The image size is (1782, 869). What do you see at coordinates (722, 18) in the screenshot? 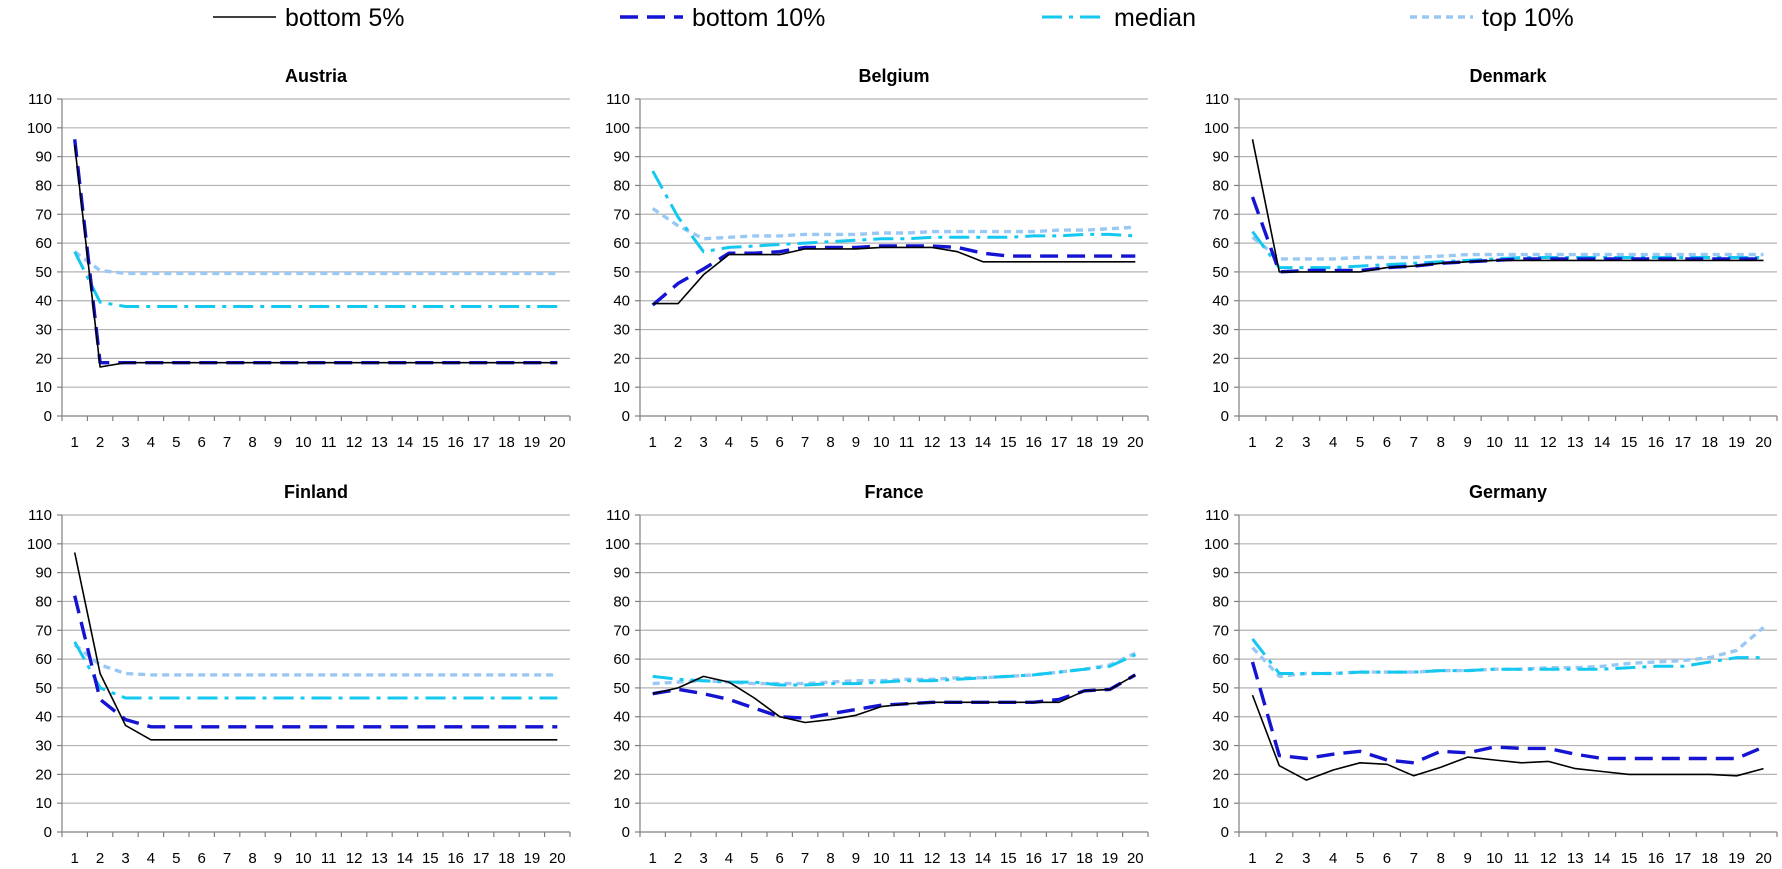
I see `legend-item-b10: bottom 10%` at bounding box center [722, 18].